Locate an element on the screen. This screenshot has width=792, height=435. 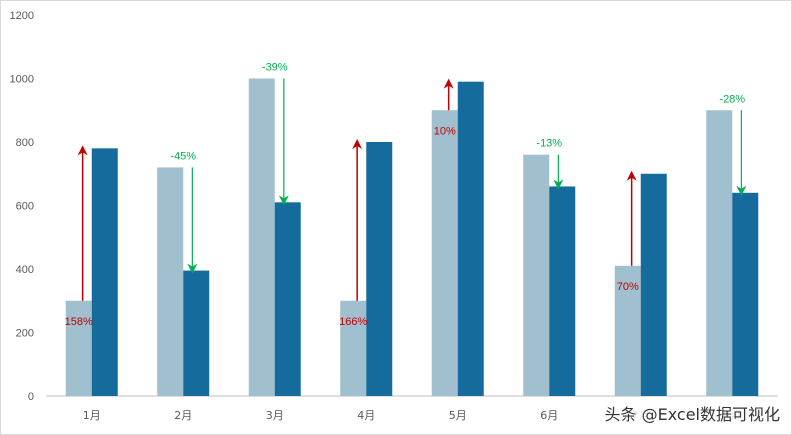
change-label: 158% is located at coordinates (79, 322).